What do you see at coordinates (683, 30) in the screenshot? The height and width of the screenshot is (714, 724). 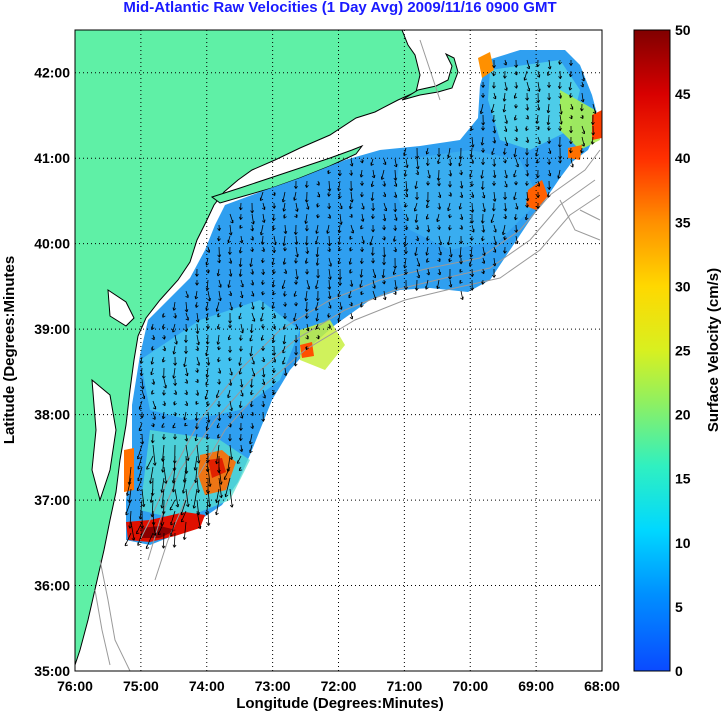 I see `colorbar-tick-label: 50` at bounding box center [683, 30].